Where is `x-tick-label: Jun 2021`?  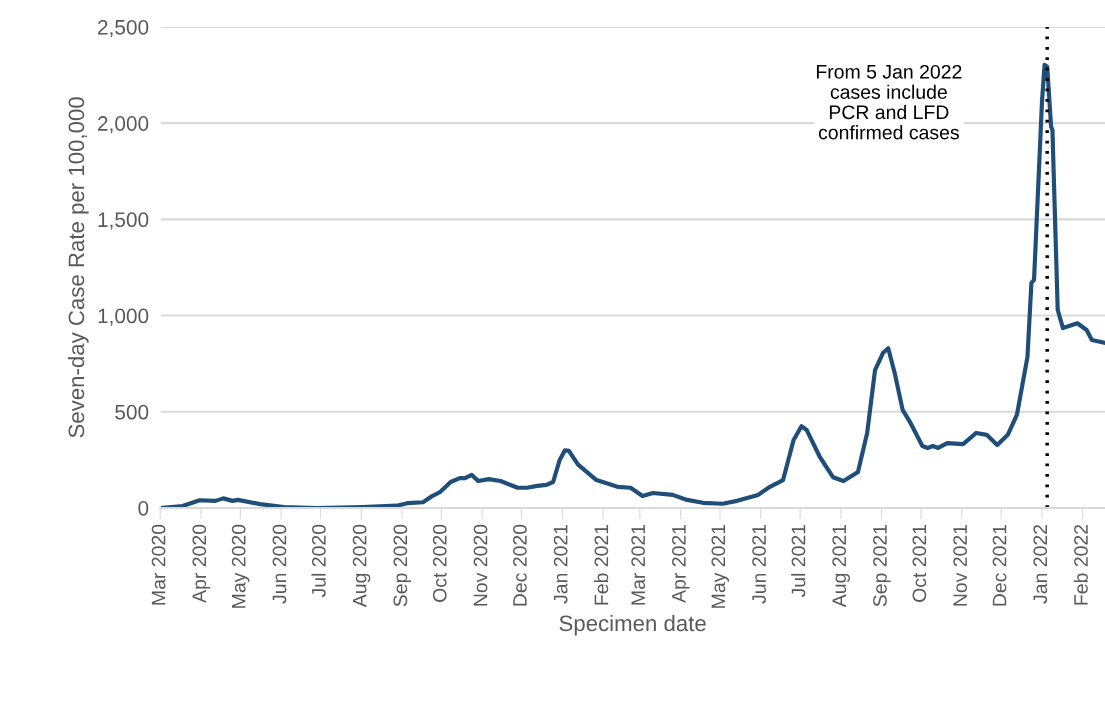
x-tick-label: Jun 2021 is located at coordinates (759, 564).